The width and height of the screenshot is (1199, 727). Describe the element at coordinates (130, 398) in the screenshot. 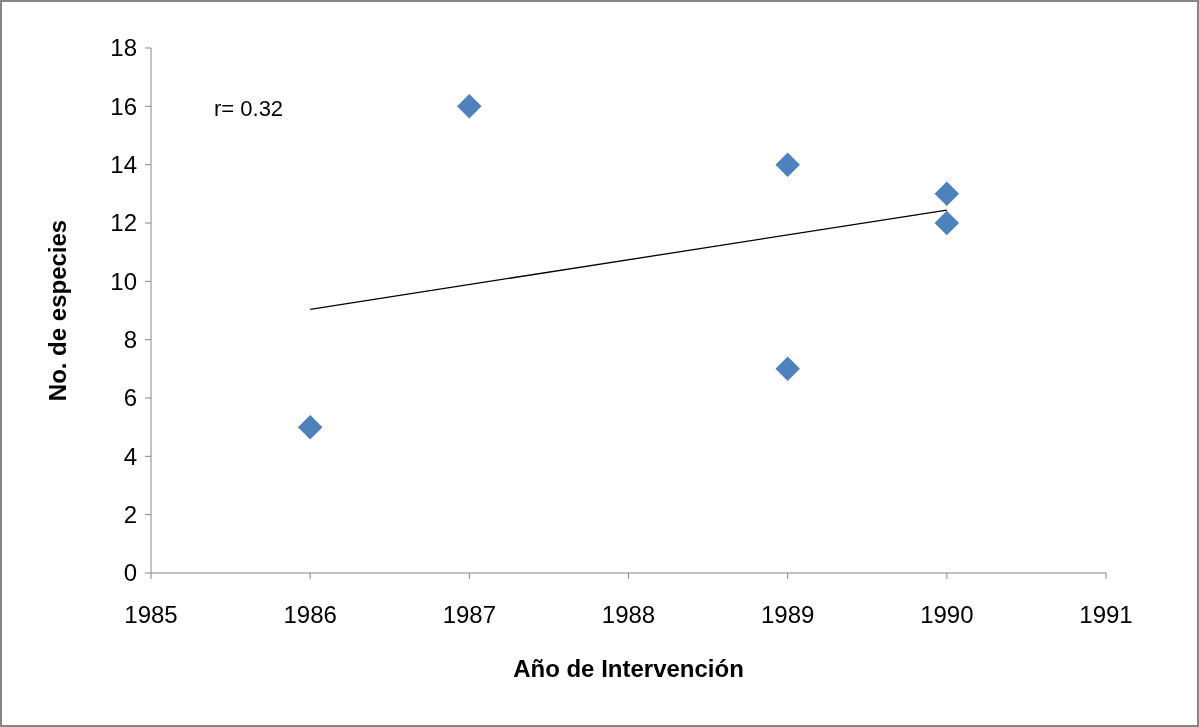

I see `y-tick-label: 6` at that location.